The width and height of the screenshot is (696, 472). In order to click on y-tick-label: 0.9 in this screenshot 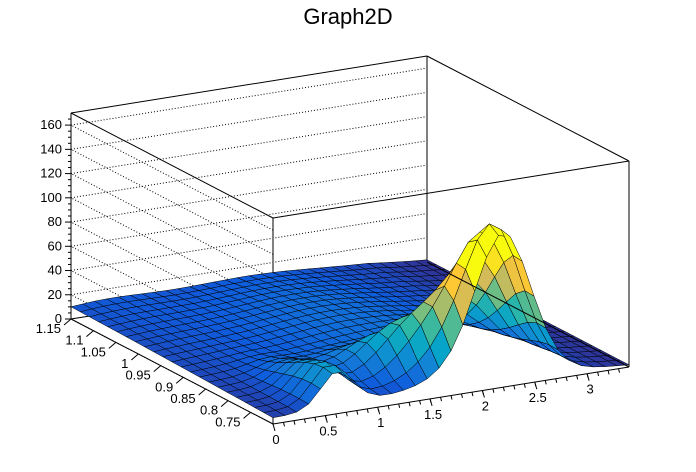, I will do `click(164, 386)`.